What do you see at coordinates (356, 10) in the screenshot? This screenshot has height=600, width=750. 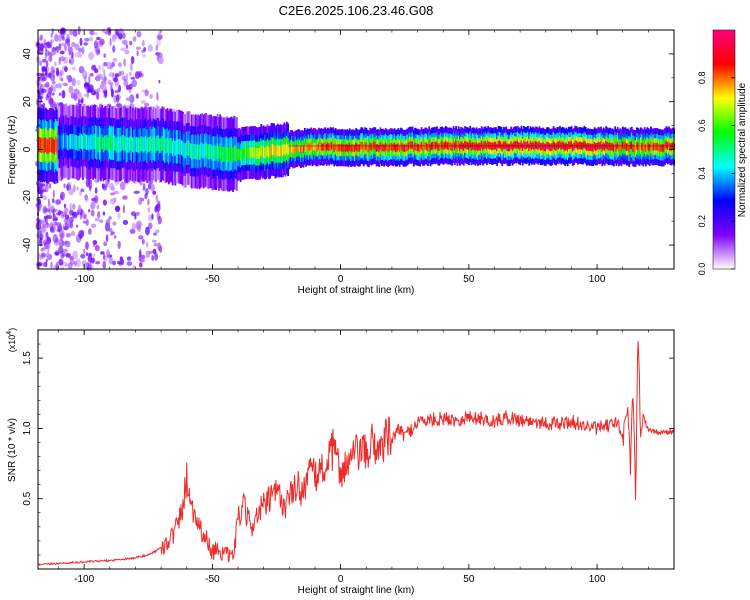 I see `figure-title: C2E6.2025.106.23.46.G08` at bounding box center [356, 10].